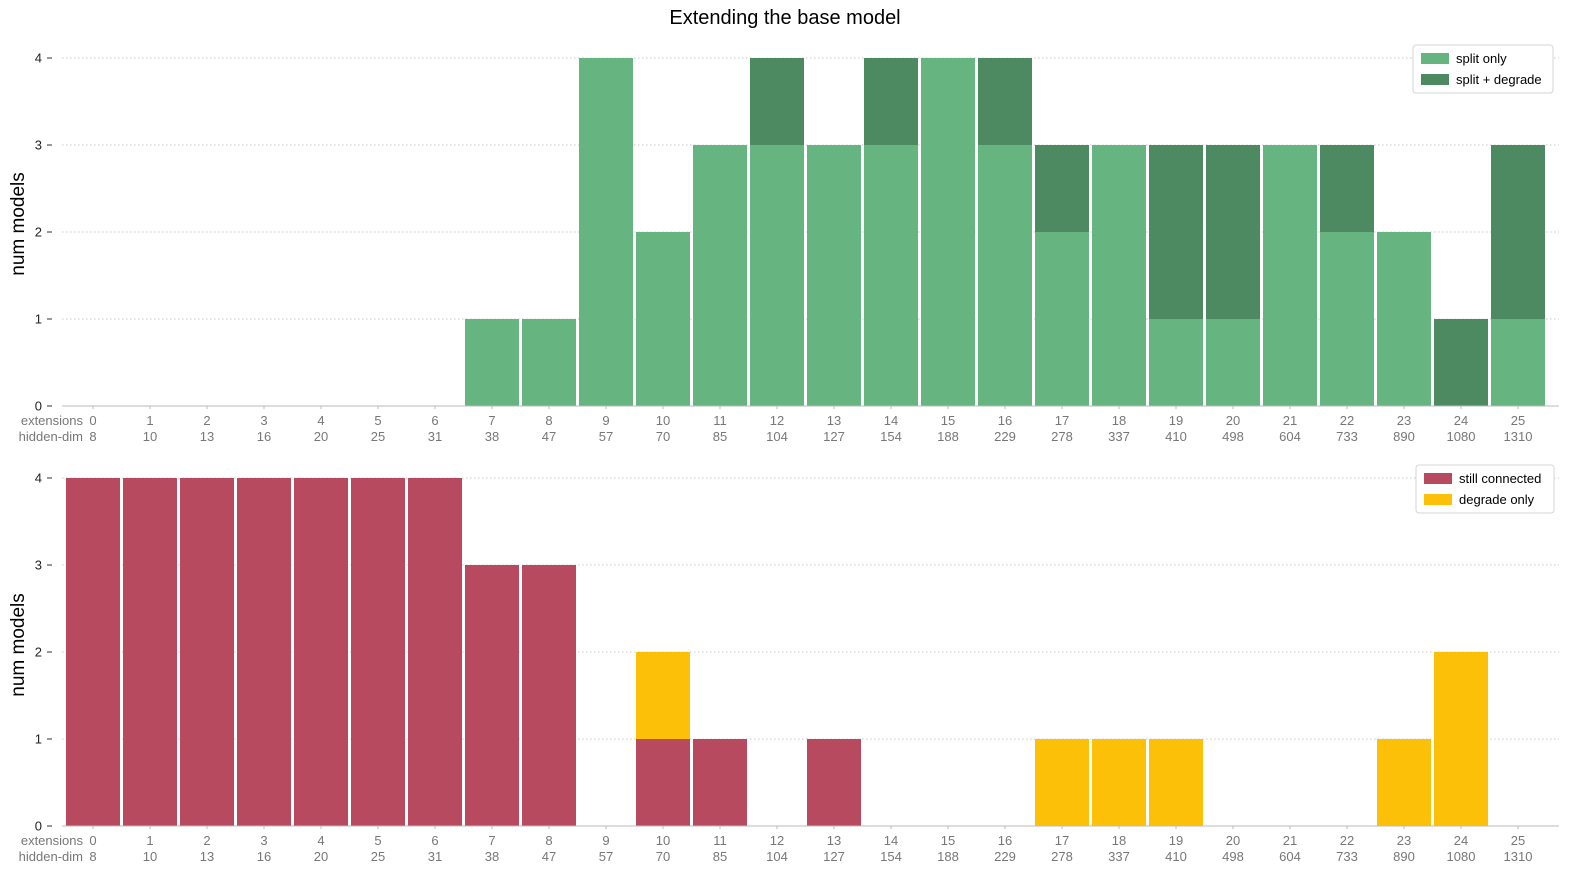 Image resolution: width=1589 pixels, height=886 pixels. What do you see at coordinates (1518, 436) in the screenshot?
I see `x-tick-label-hidden-dim: 1310` at bounding box center [1518, 436].